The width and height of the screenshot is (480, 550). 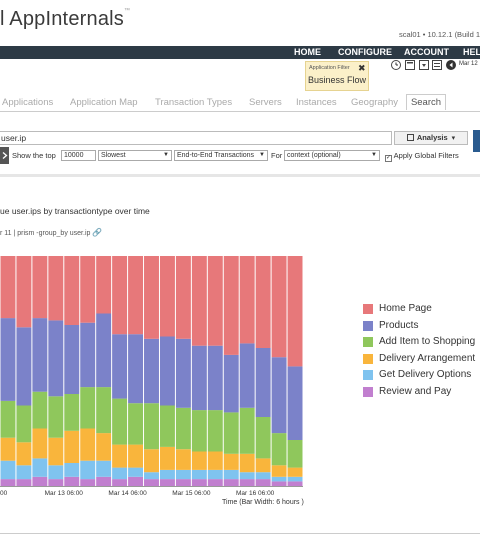 What do you see at coordinates (365, 52) in the screenshot?
I see `nav-configure: CONFIGURE` at bounding box center [365, 52].